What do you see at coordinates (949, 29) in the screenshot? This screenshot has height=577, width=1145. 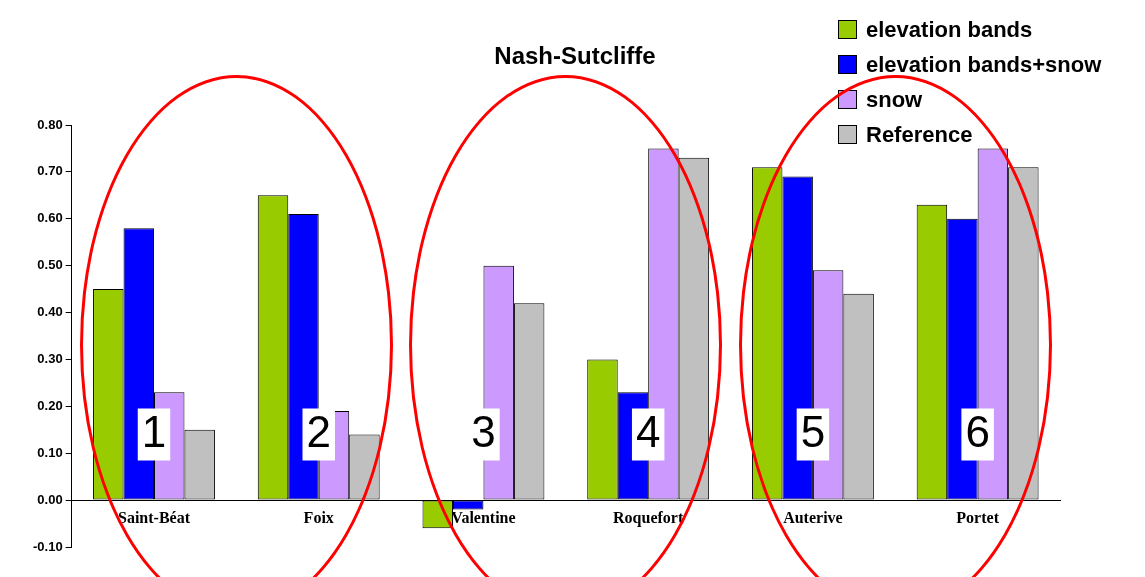 I see `legend-label: elevation bands` at bounding box center [949, 29].